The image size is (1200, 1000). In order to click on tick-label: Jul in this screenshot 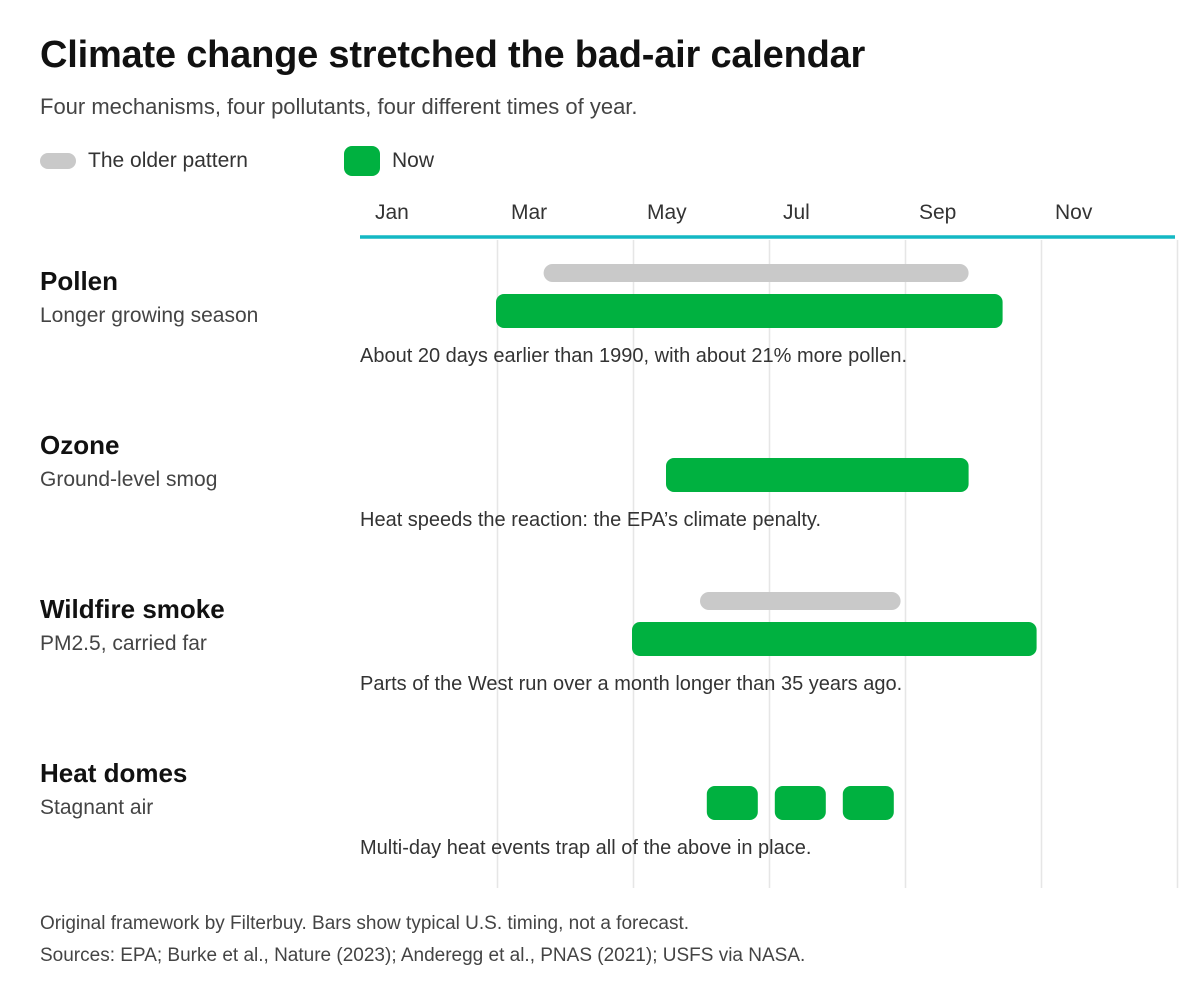, I will do `click(796, 212)`.